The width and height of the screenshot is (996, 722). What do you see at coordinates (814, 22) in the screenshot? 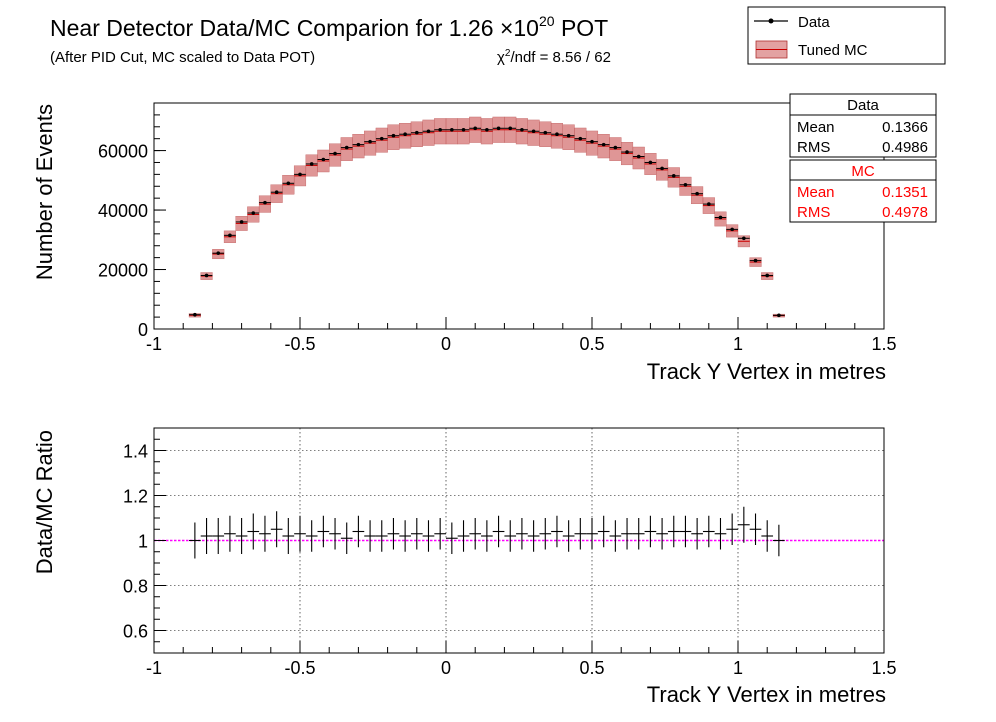
I see `legend-item-data: Data` at bounding box center [814, 22].